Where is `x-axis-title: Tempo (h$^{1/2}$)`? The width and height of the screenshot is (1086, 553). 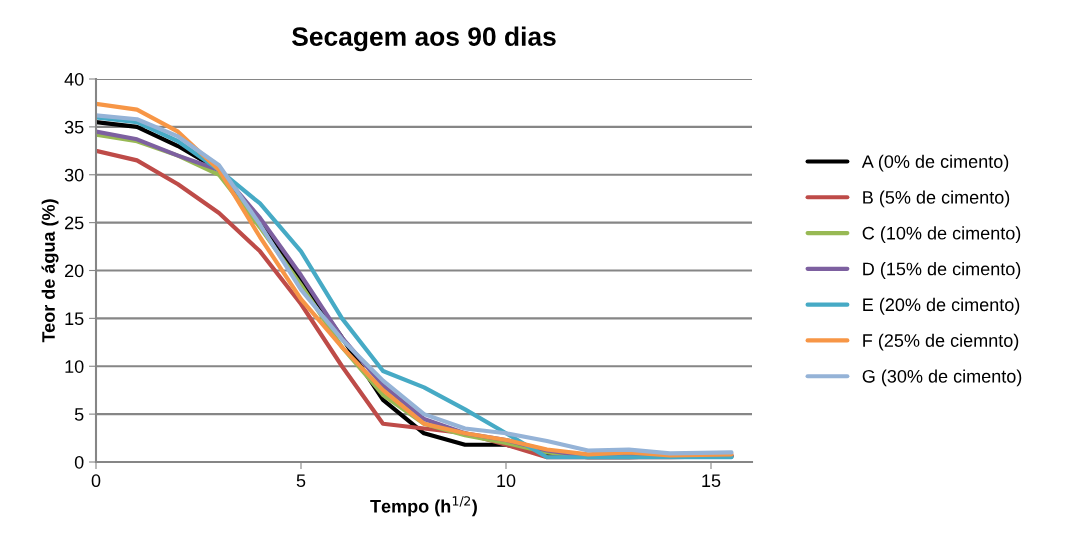
x-axis-title: Tempo (h$^{1/2}$) is located at coordinates (423, 506).